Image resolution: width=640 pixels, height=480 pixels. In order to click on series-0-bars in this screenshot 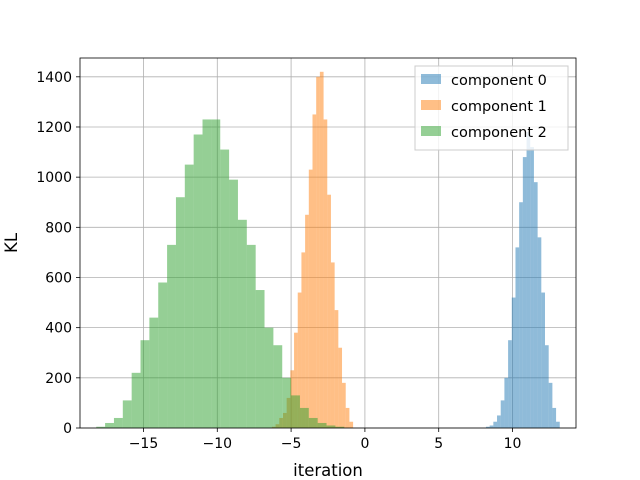, I will do `click(522, 280)`.